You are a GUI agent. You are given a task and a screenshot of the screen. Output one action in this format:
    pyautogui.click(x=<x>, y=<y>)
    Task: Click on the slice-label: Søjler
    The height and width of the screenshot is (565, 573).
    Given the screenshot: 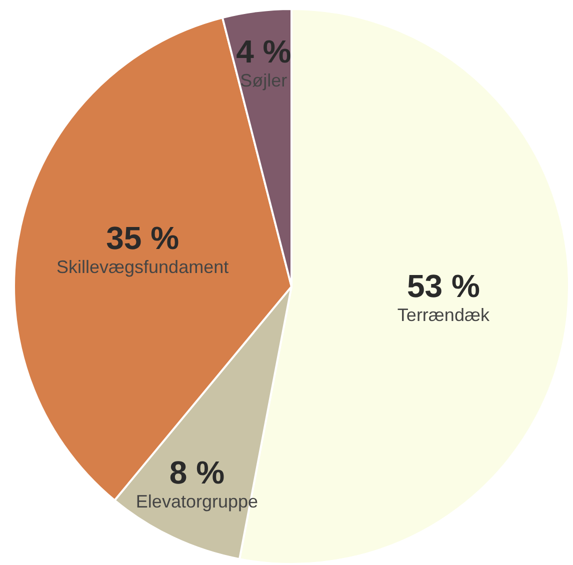 What is the action you would take?
    pyautogui.click(x=264, y=80)
    